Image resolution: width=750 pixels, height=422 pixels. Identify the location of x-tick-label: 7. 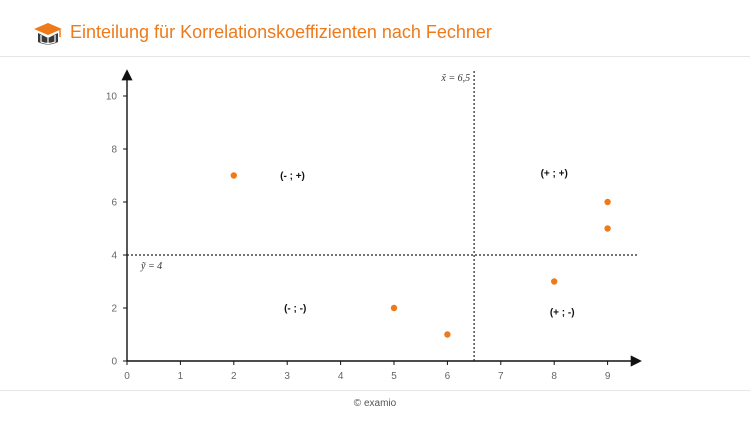
(501, 376).